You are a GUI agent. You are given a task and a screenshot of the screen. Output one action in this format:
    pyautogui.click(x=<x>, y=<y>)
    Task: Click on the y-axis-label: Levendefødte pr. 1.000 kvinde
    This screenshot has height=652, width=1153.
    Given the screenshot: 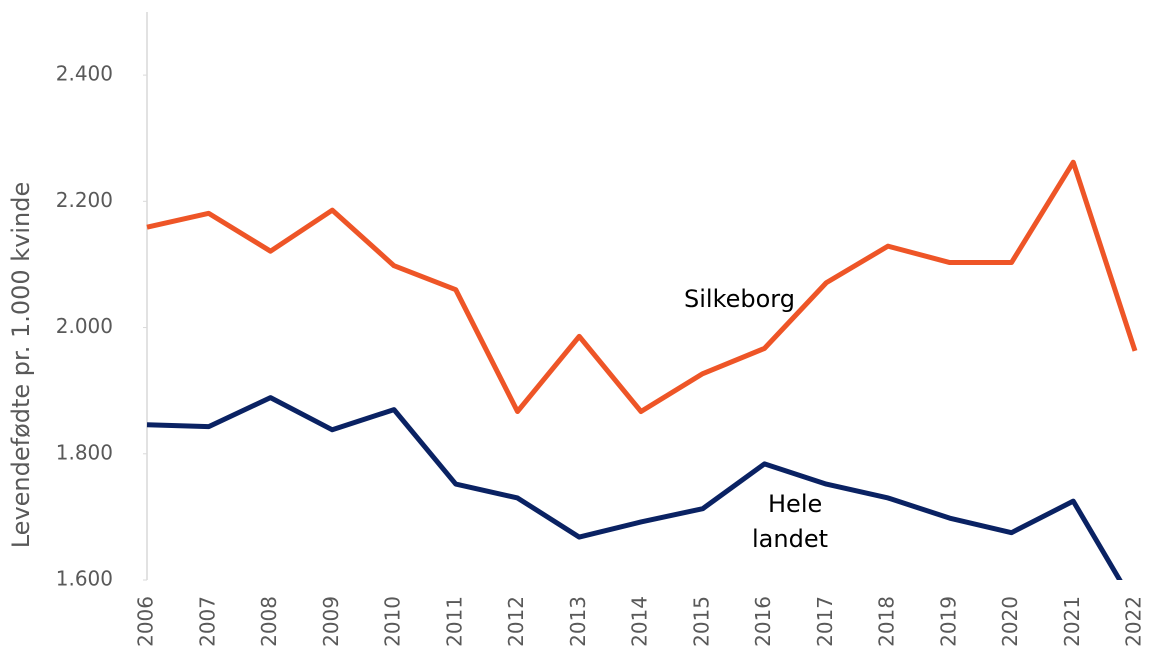 What is the action you would take?
    pyautogui.click(x=21, y=365)
    